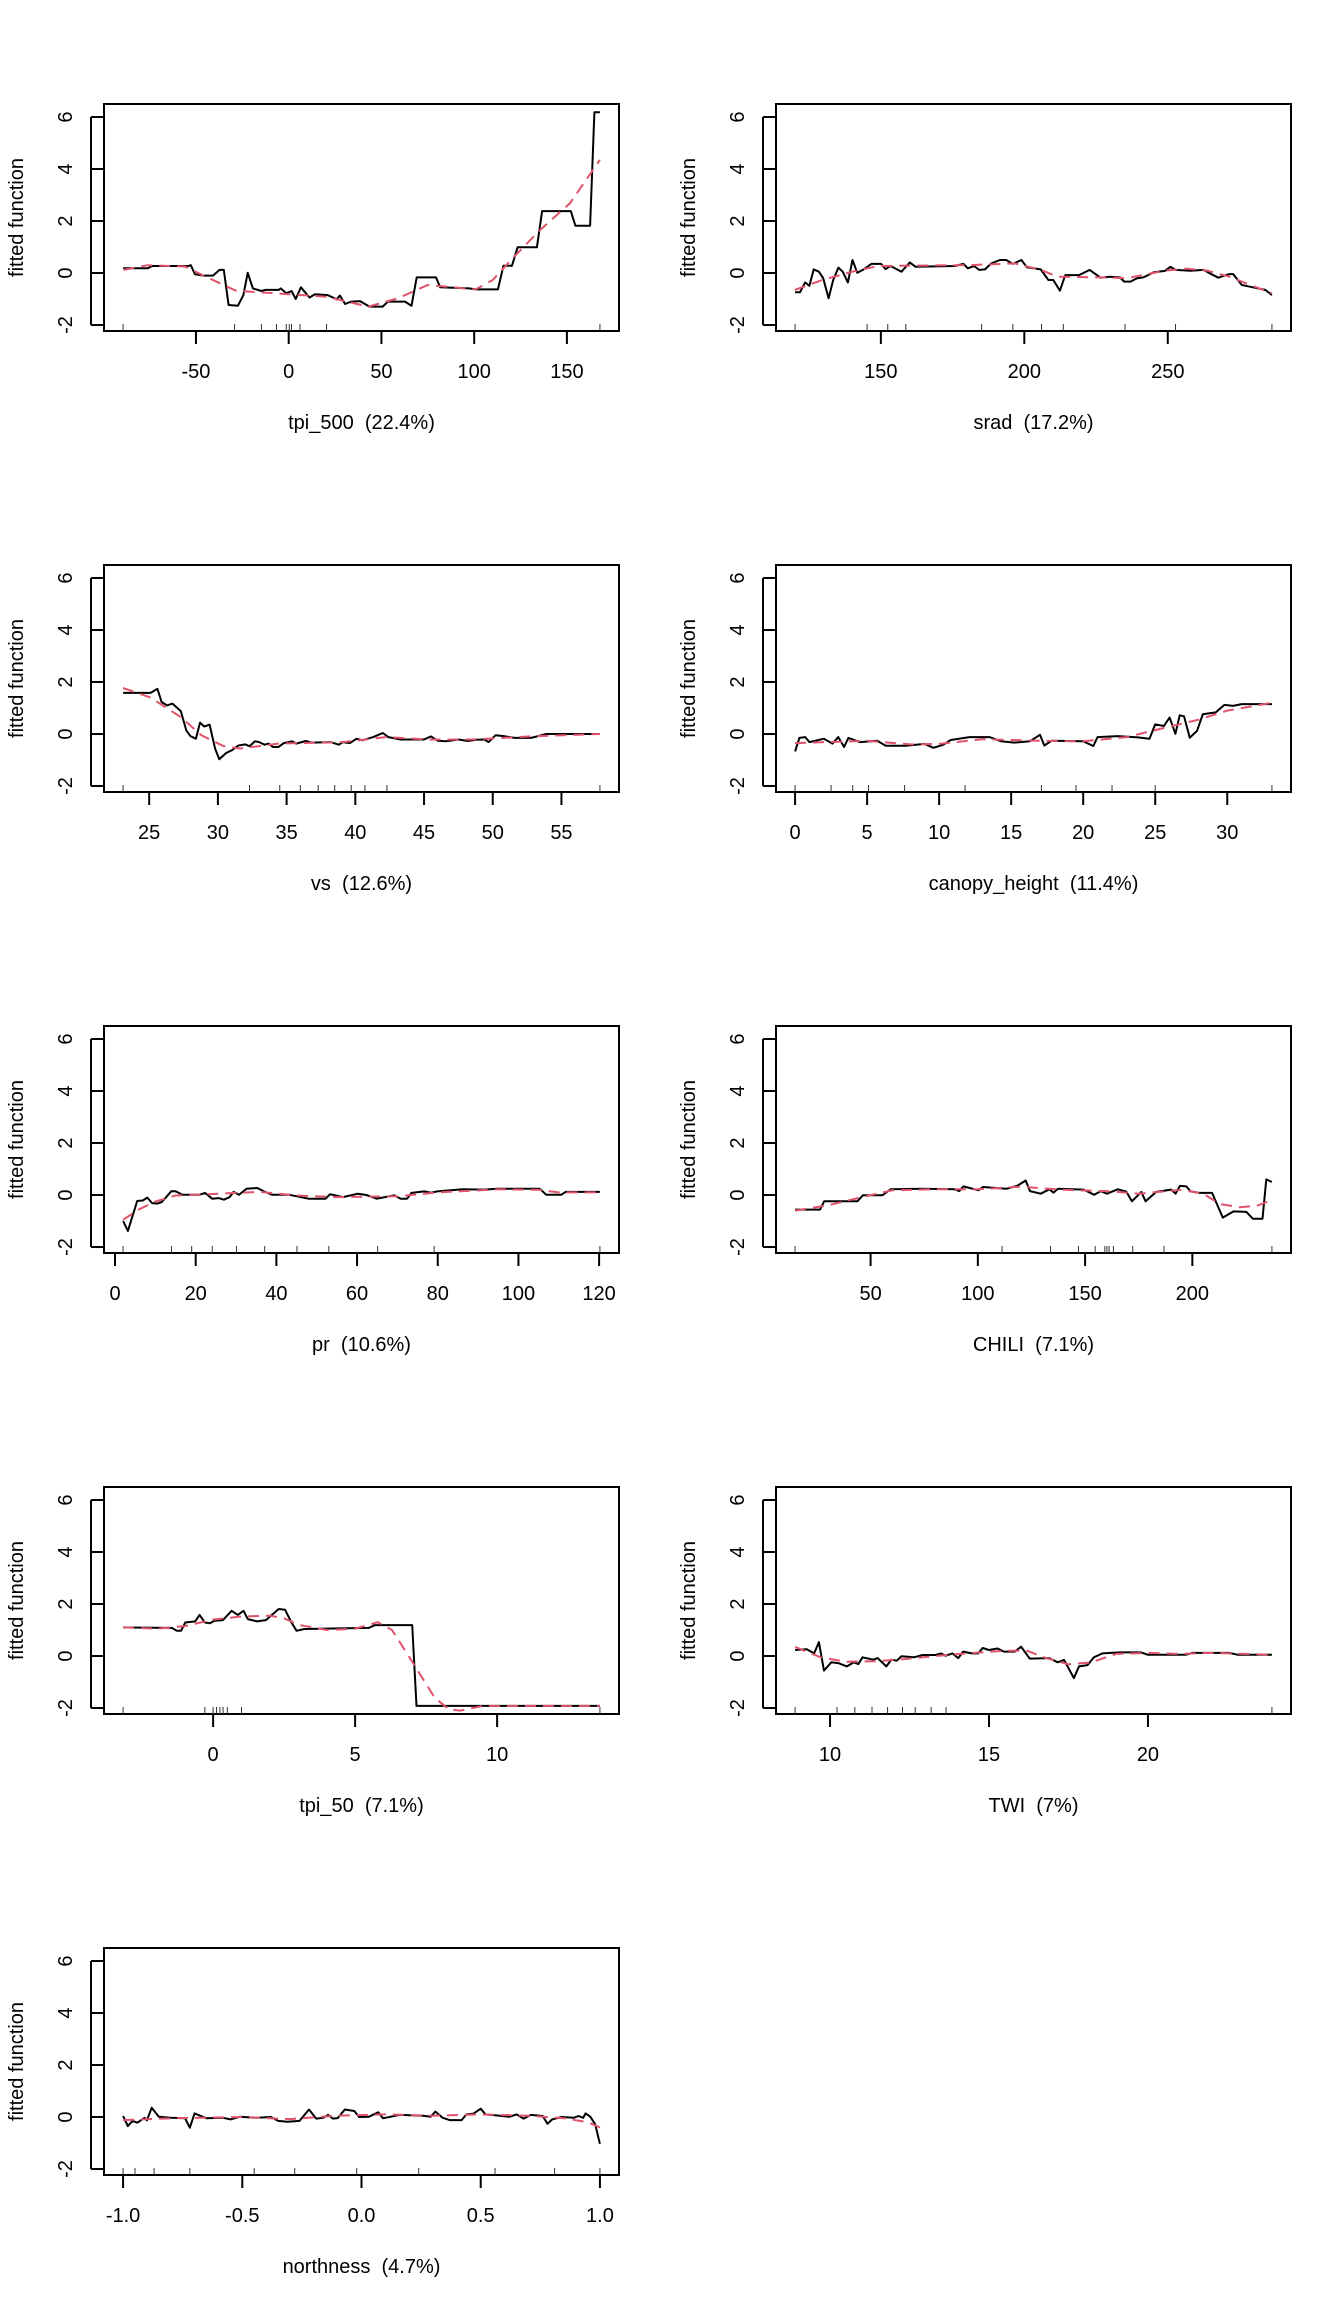 This screenshot has height=2304, width=1344. Describe the element at coordinates (355, 833) in the screenshot. I see `x-tick-label: 40` at that location.